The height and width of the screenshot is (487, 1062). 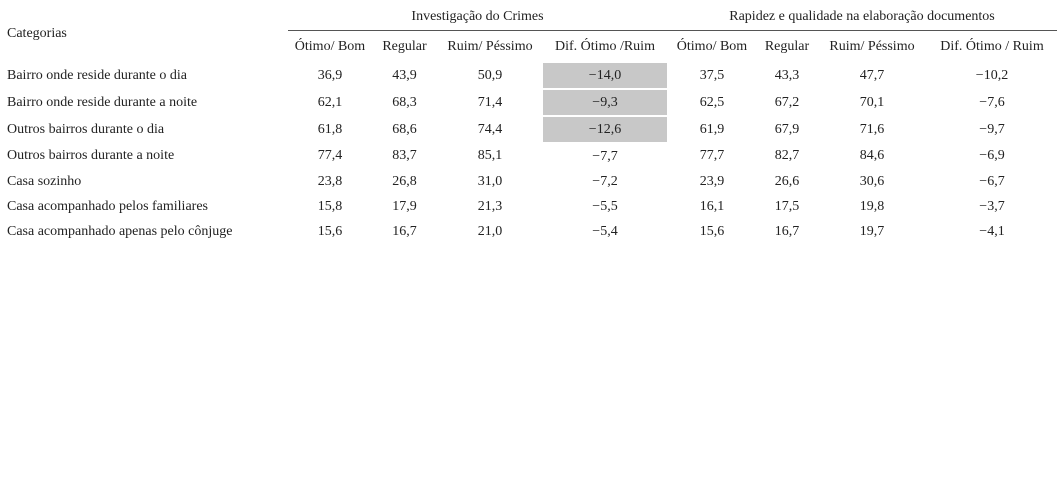 What do you see at coordinates (992, 75) in the screenshot?
I see `cell: −10,2` at bounding box center [992, 75].